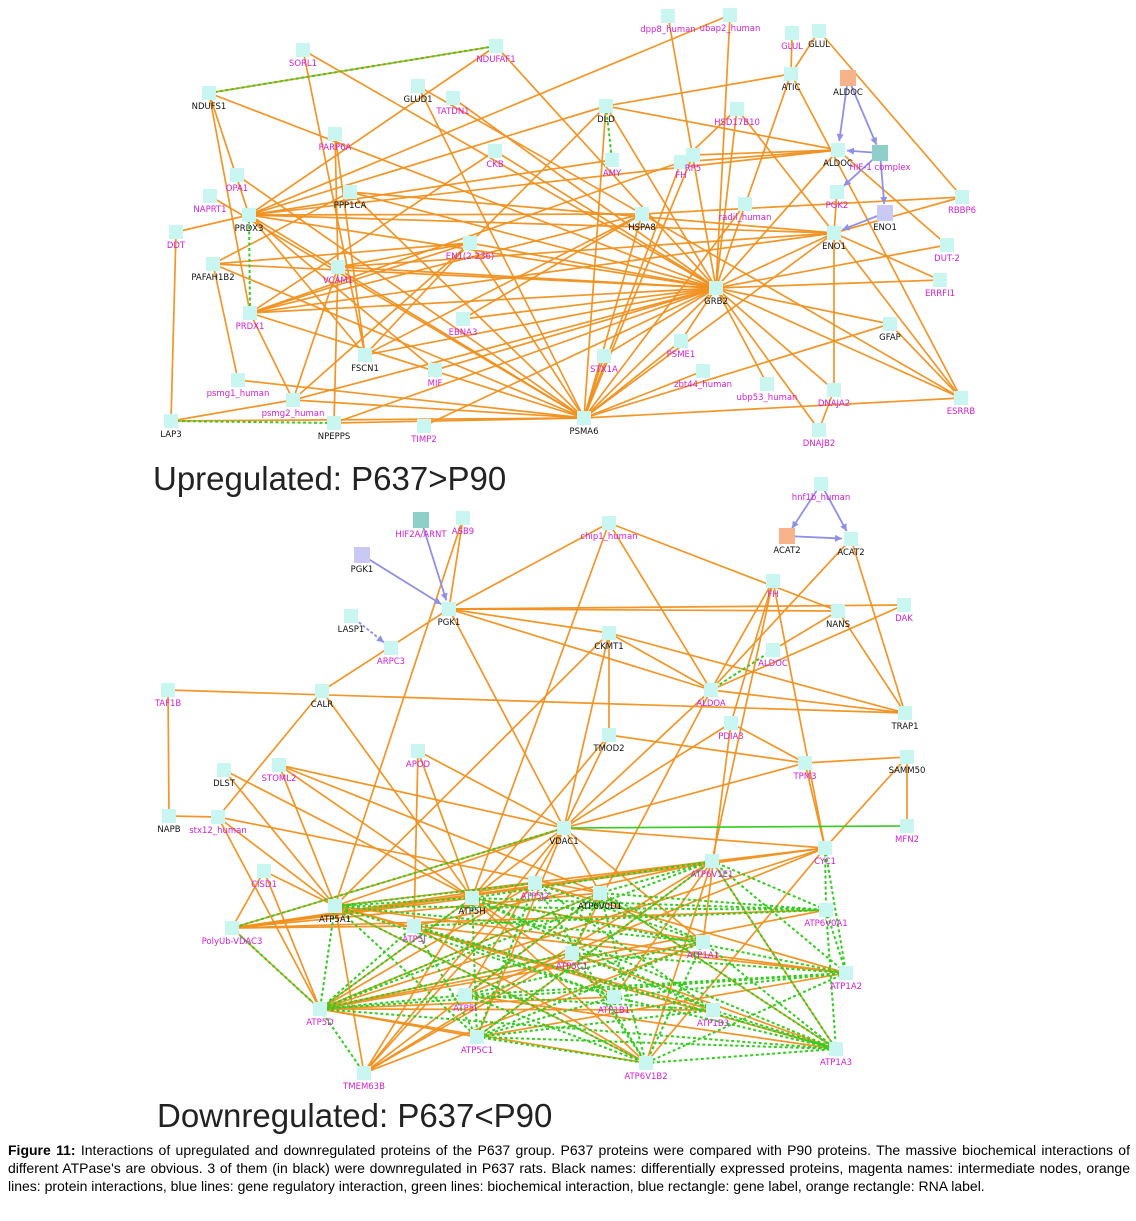 The width and height of the screenshot is (1136, 1221). Describe the element at coordinates (600, 907) in the screenshot. I see `node-label: ATP6V0D1` at that location.